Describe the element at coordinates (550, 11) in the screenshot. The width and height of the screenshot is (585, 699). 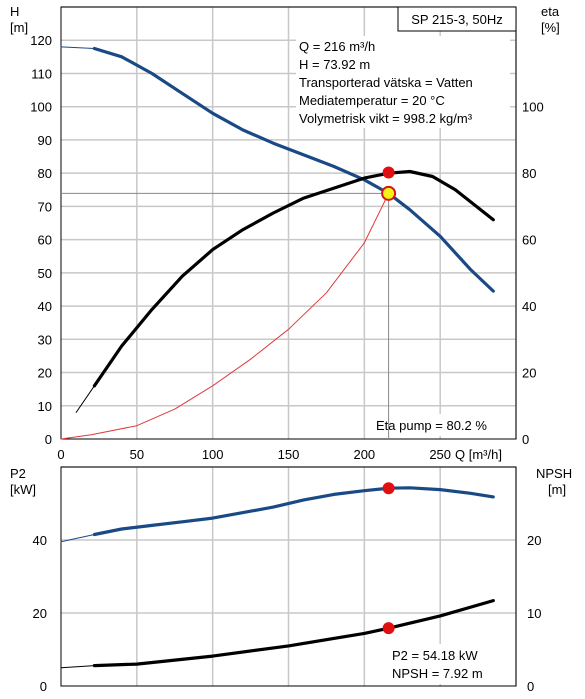
I see `top-right-axis-title-1: eta` at that location.